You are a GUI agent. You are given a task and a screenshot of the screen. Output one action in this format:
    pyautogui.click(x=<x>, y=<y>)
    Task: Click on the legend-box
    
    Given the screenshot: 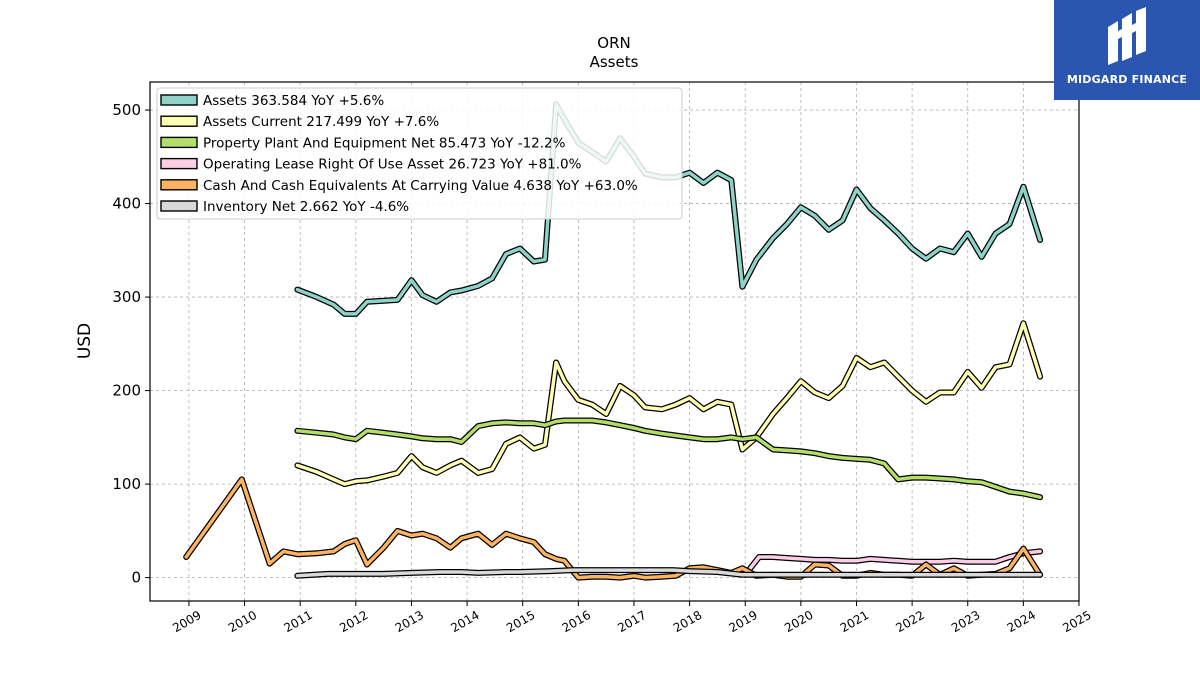 What is the action you would take?
    pyautogui.click(x=419, y=153)
    